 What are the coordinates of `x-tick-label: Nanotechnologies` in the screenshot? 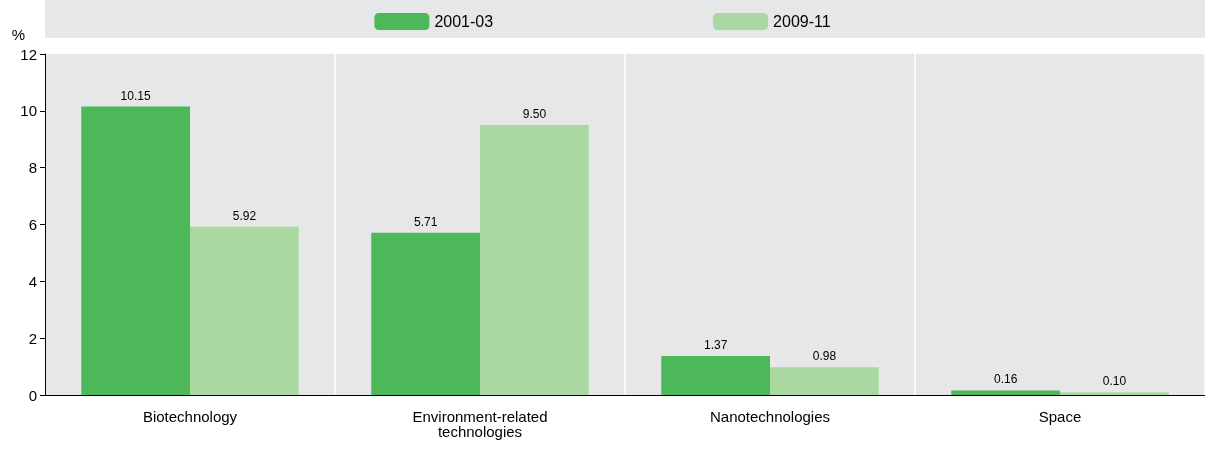 It's located at (770, 416).